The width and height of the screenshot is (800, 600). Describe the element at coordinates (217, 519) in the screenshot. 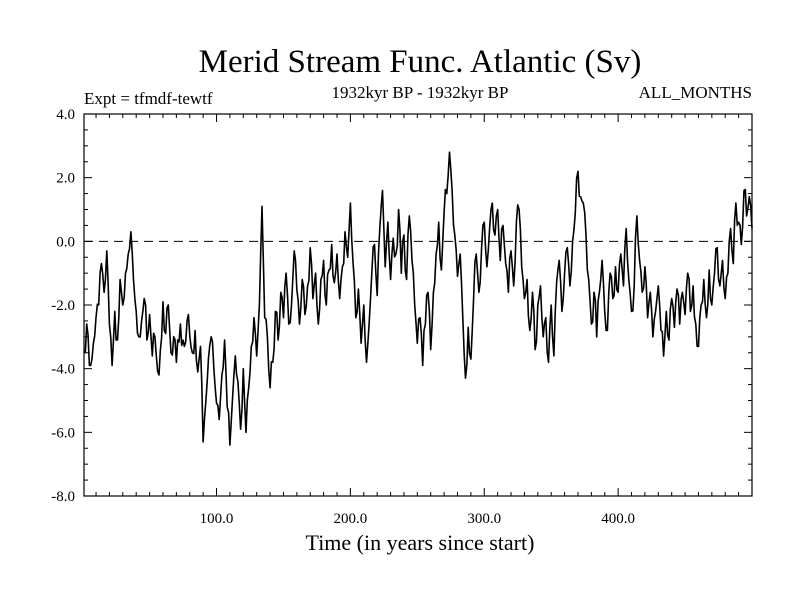

I see `x-tick-label: 100.0` at that location.